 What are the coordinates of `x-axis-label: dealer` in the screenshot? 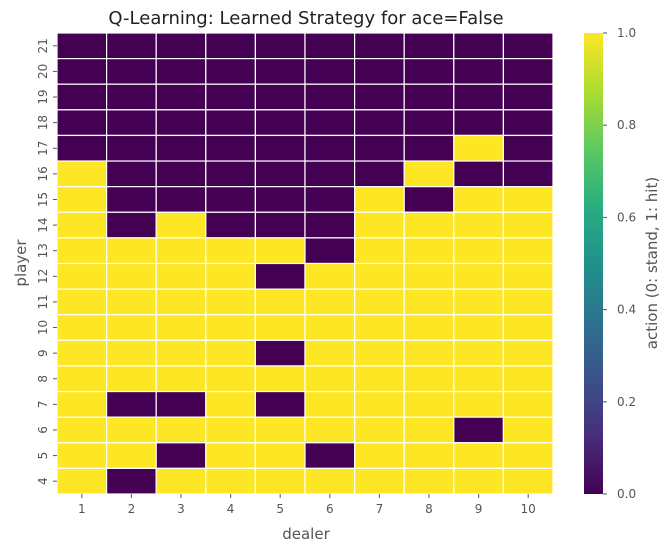 It's located at (306, 534).